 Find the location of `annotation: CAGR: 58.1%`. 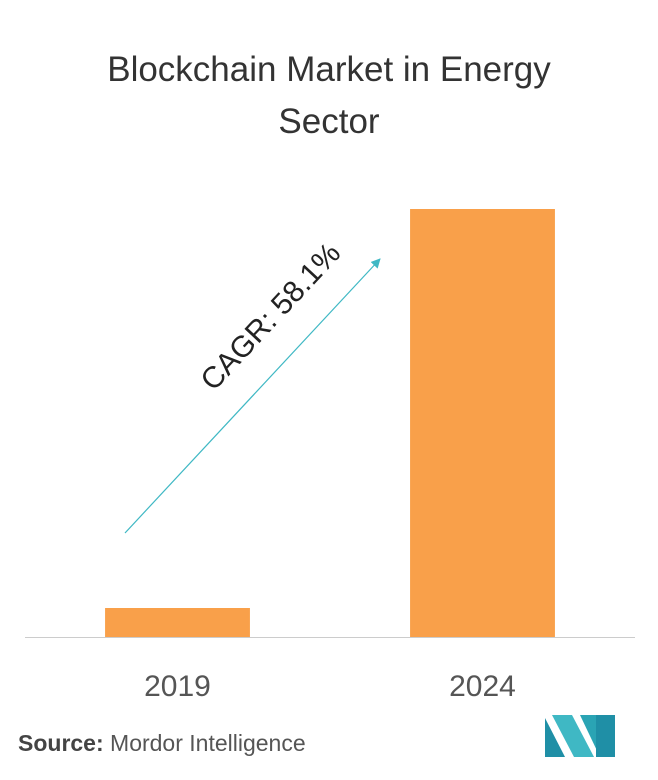

annotation: CAGR: 58.1% is located at coordinates (271, 317).